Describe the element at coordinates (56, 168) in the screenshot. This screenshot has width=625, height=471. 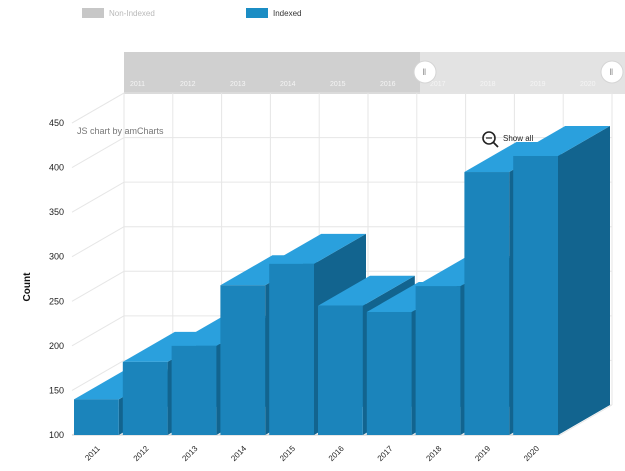
I see `y-tick-label: 400` at that location.